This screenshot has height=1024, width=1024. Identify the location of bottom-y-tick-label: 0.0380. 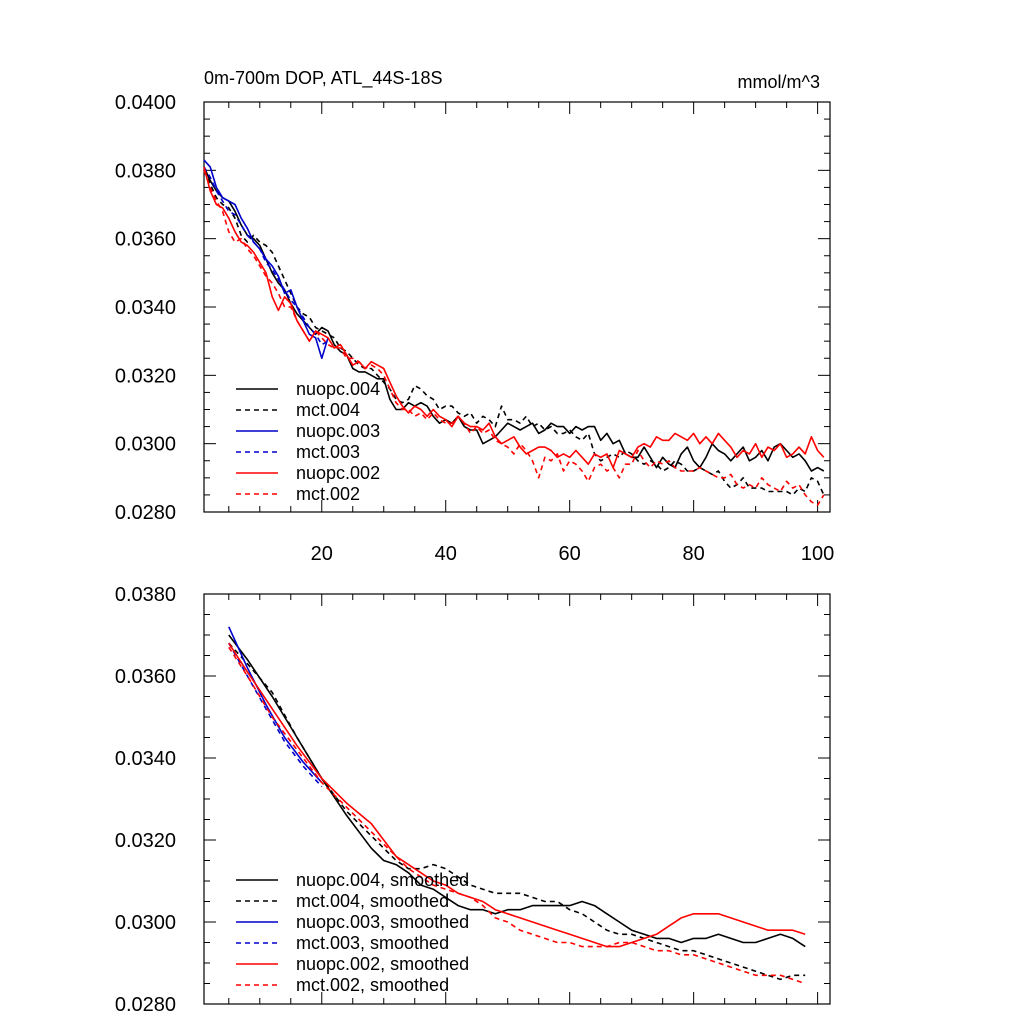
(145, 595).